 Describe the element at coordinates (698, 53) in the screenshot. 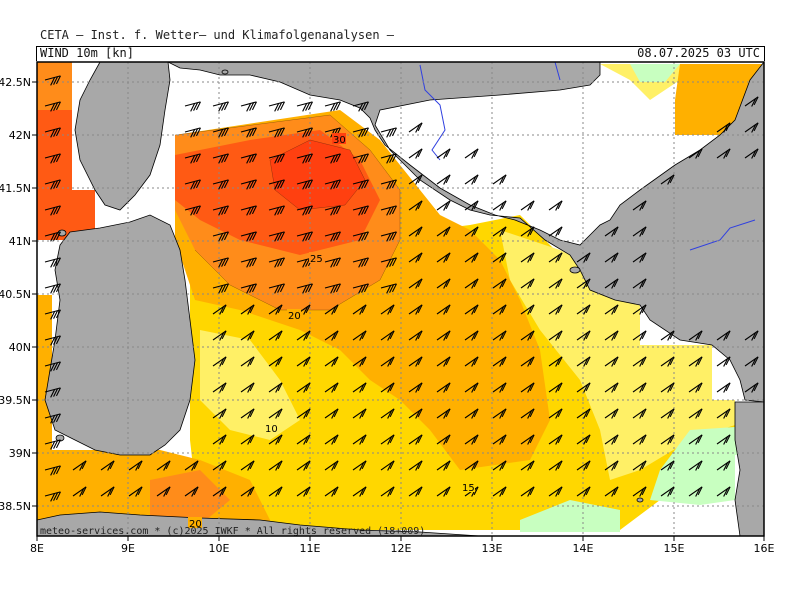

I see `valid-time-label: 08.07.2025 03 UTC` at that location.